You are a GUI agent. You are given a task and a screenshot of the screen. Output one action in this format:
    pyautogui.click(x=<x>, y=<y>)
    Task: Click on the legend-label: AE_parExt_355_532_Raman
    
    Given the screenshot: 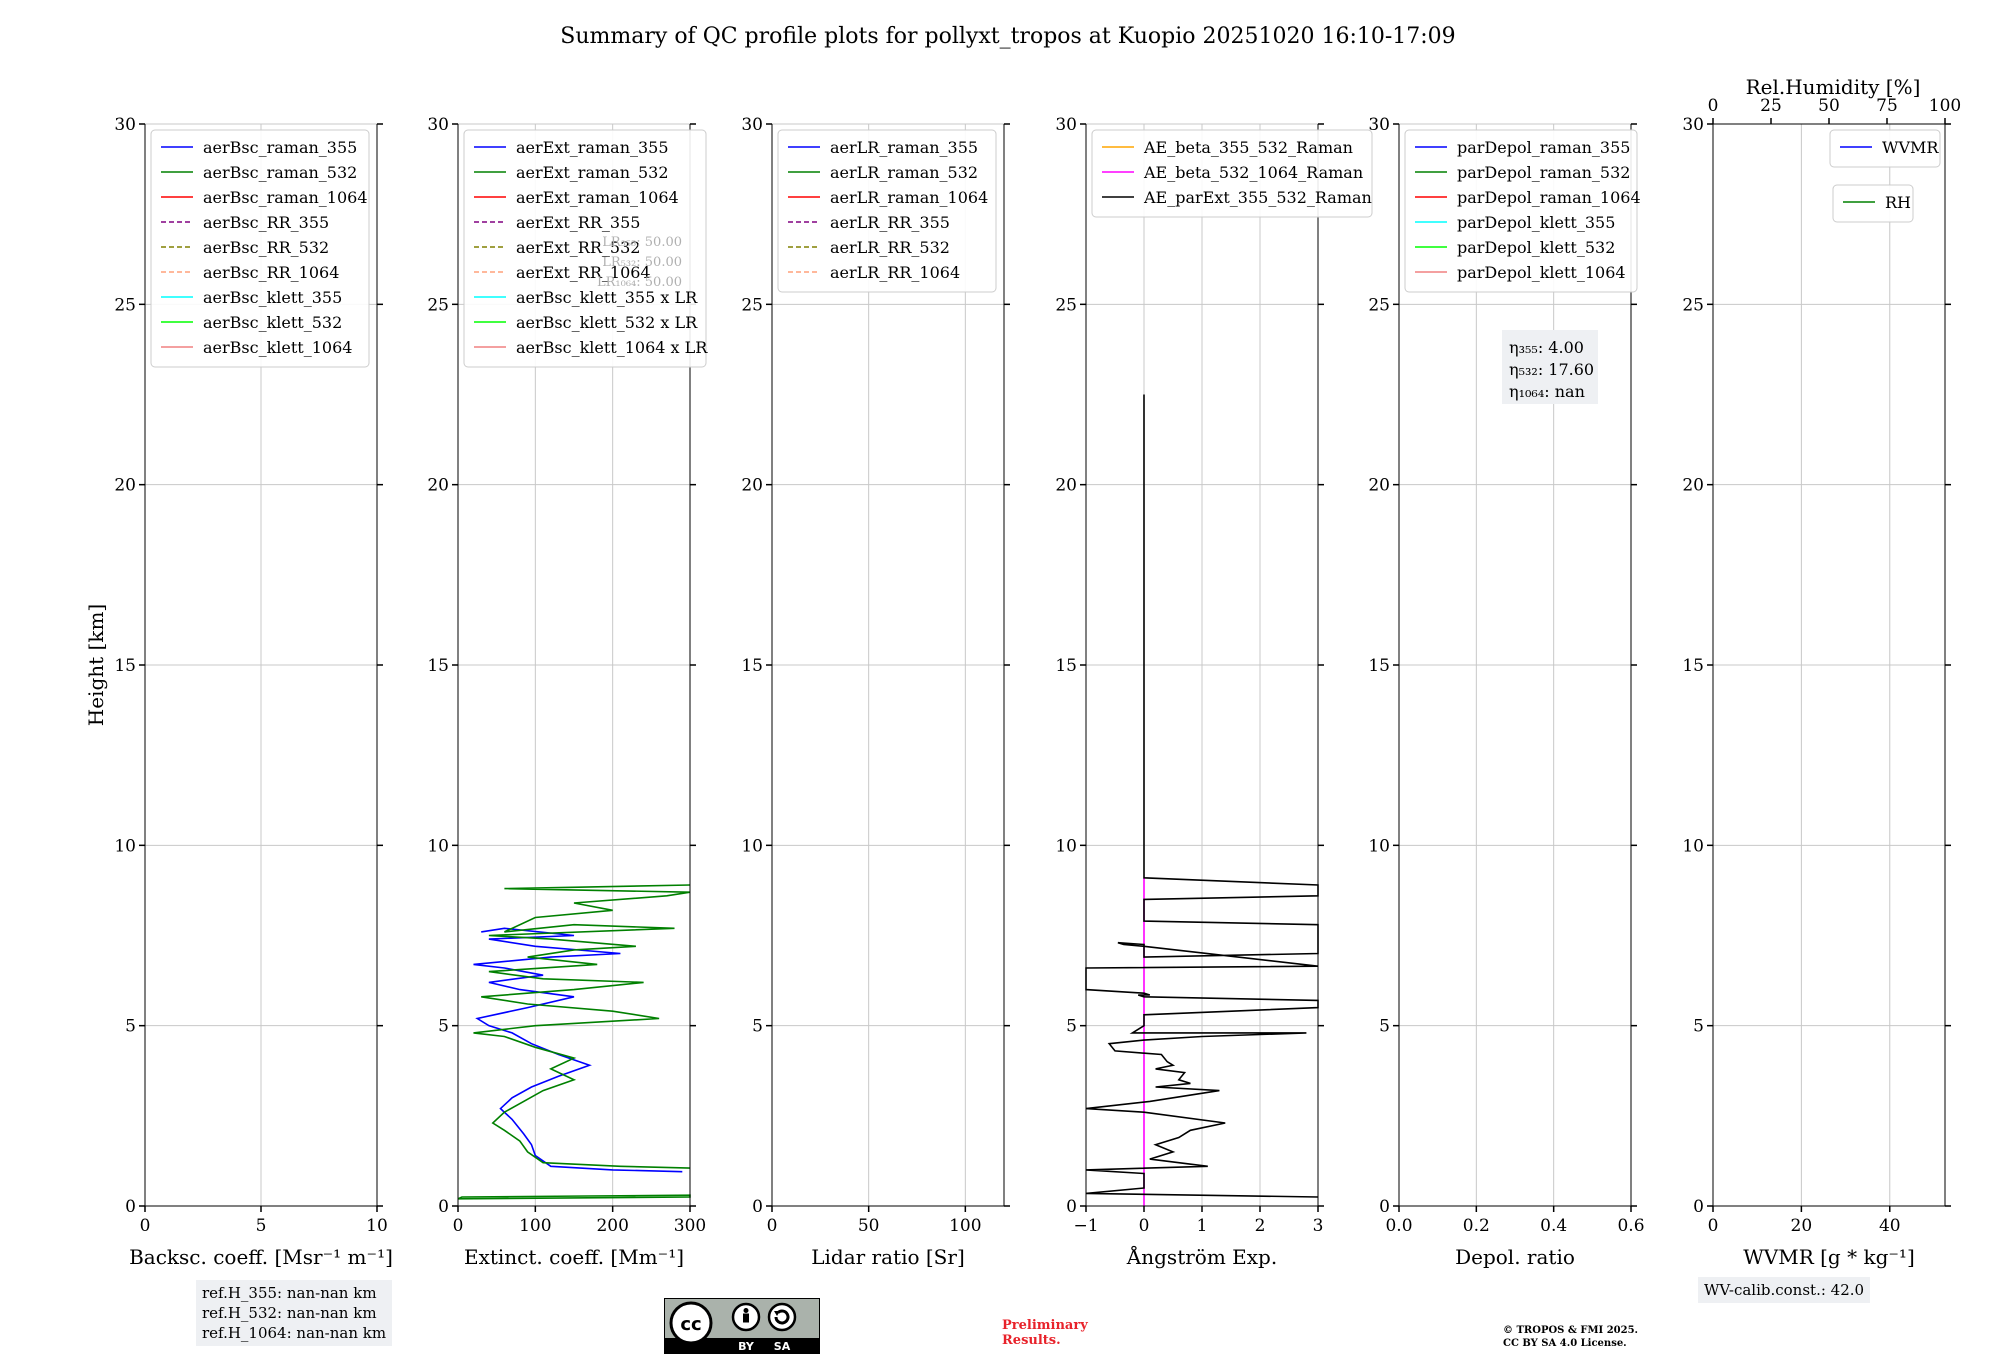 What is the action you would take?
    pyautogui.click(x=1257, y=197)
    